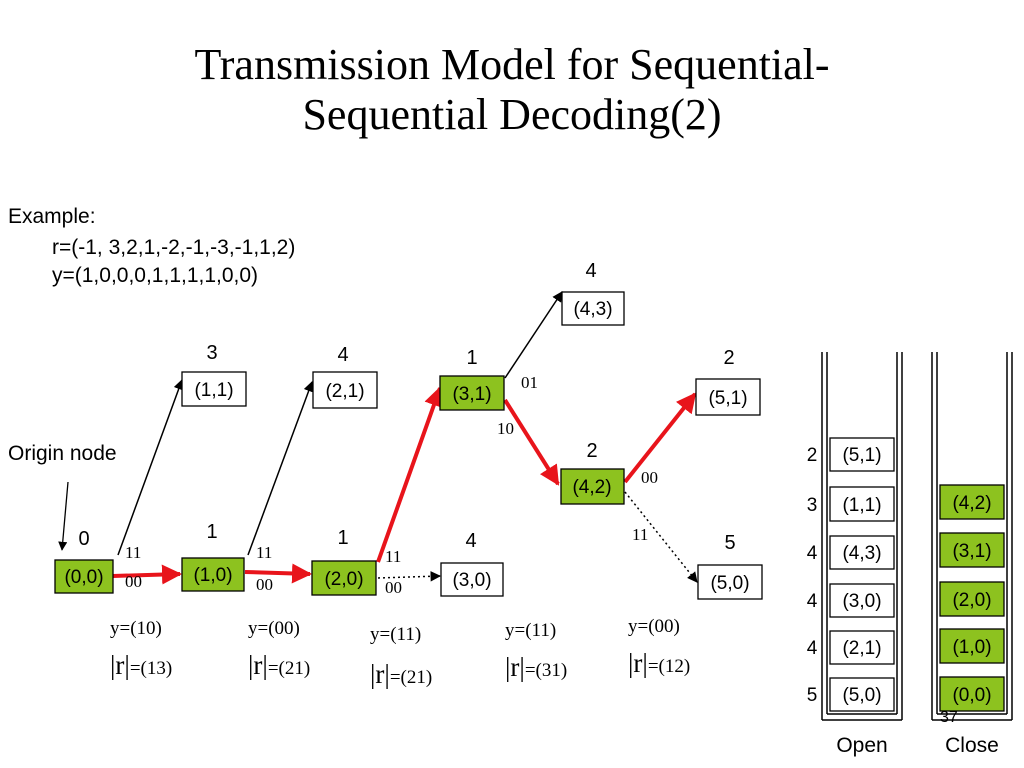  What do you see at coordinates (52, 216) in the screenshot?
I see `example-label: Example:` at bounding box center [52, 216].